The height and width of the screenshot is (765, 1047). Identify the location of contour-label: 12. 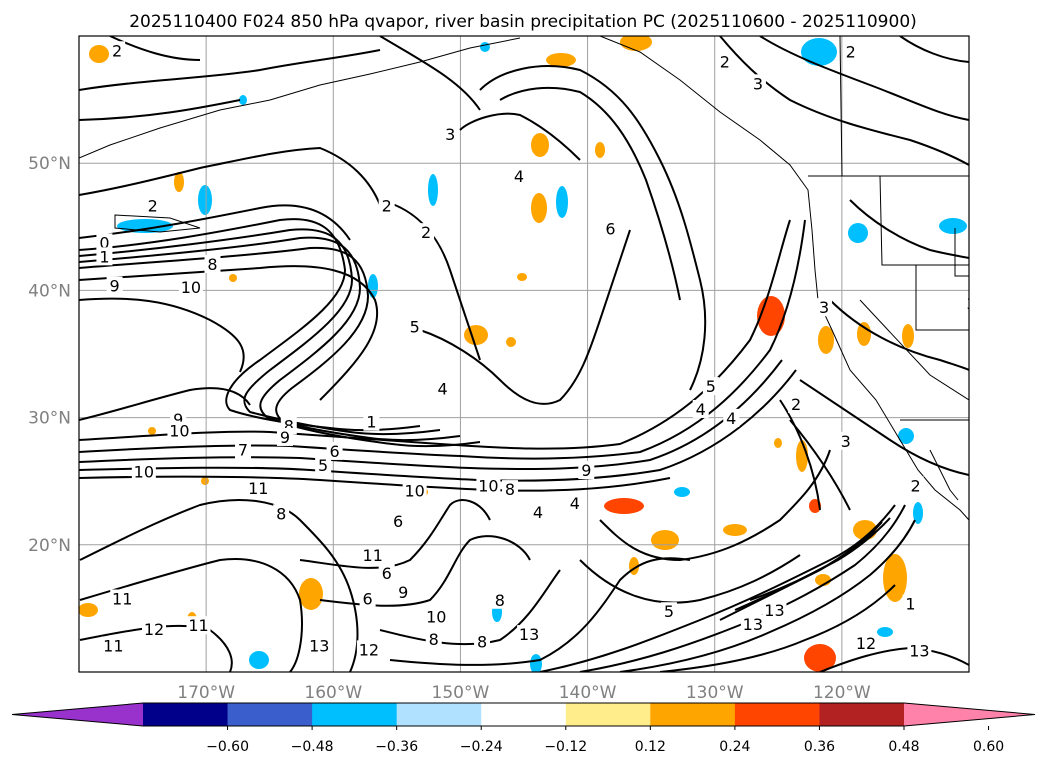
(154, 629).